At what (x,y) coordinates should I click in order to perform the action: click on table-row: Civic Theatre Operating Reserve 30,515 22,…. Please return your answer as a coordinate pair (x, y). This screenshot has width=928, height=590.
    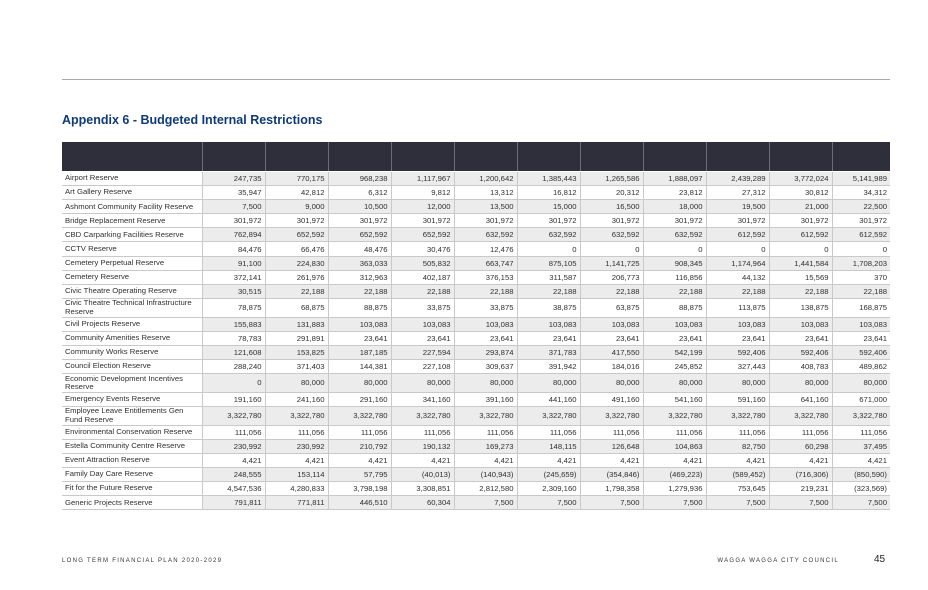
    Looking at the image, I should click on (476, 291).